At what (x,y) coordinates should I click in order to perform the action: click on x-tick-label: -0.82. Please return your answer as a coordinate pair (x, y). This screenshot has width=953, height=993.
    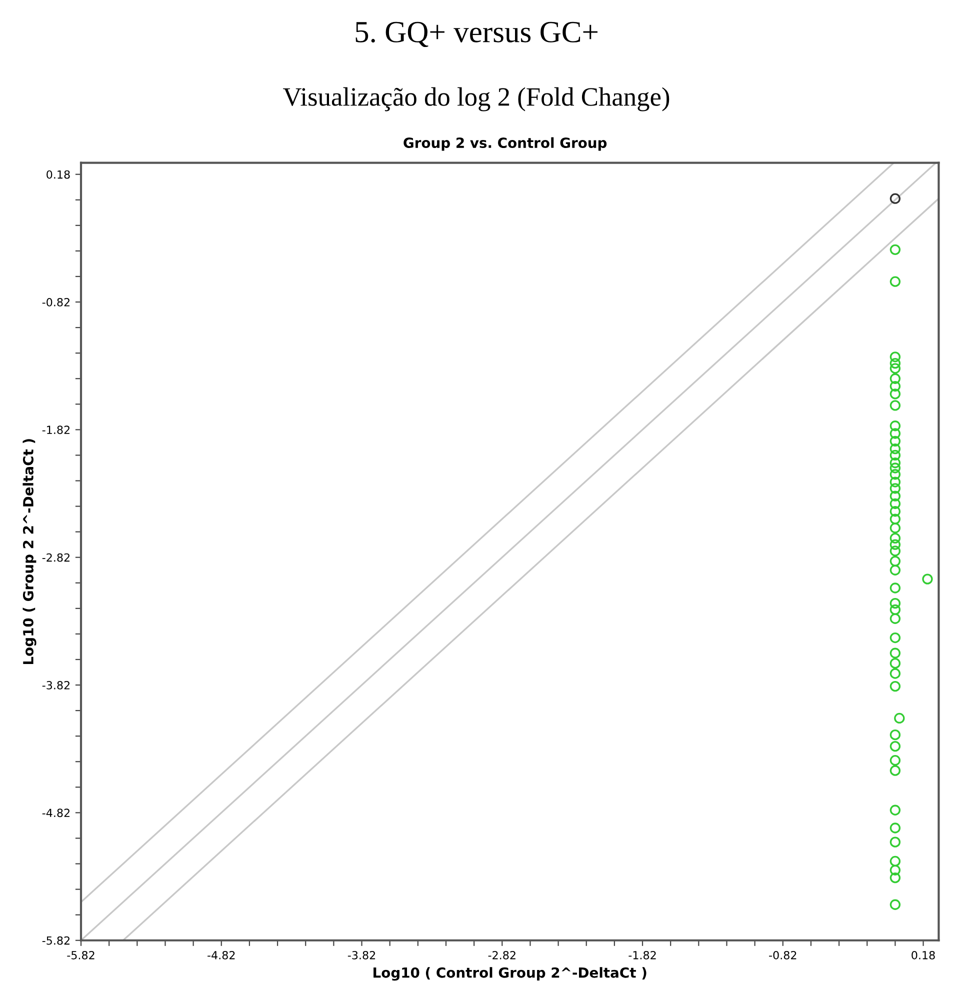
    Looking at the image, I should click on (782, 955).